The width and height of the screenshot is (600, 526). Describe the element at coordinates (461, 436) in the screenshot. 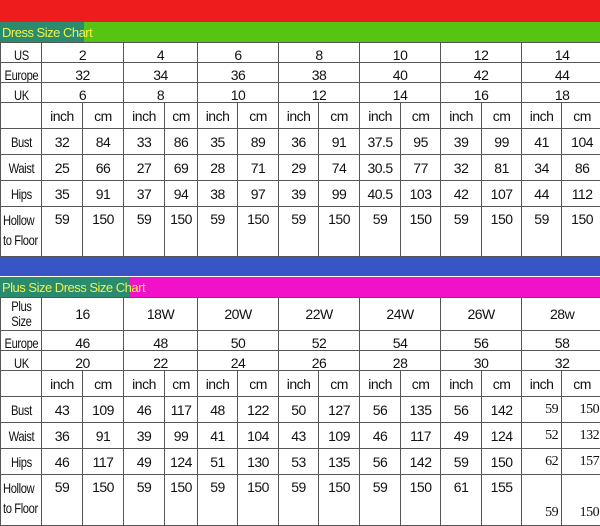

I see `measure-cell: 49` at that location.